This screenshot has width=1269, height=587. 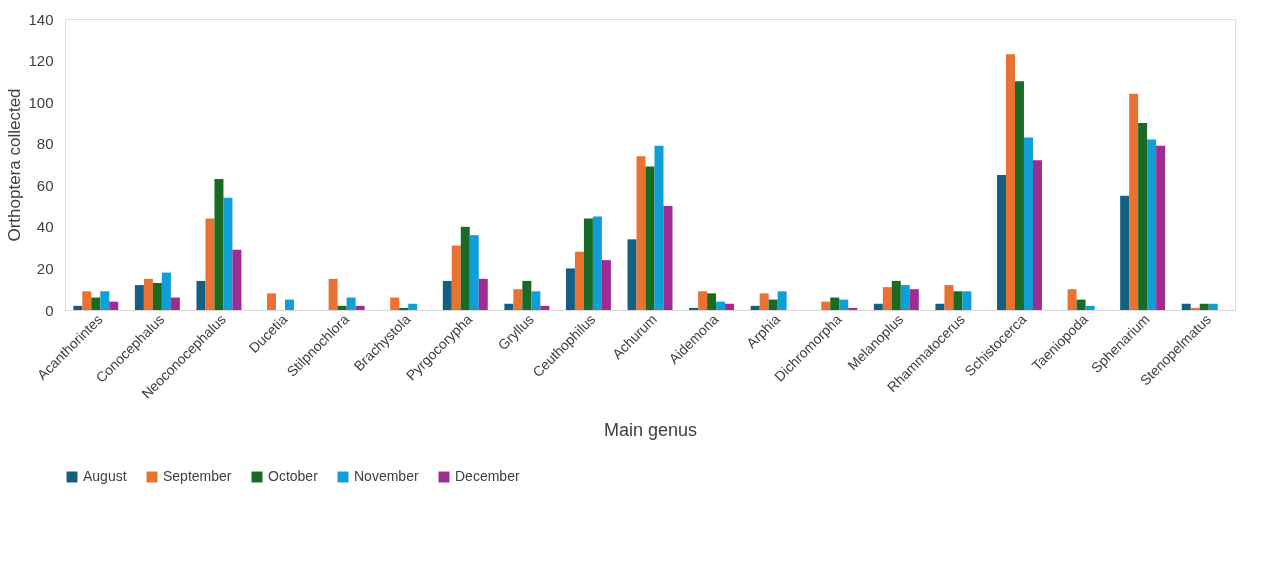 I want to click on y-tick-label: 140, so click(x=41, y=19).